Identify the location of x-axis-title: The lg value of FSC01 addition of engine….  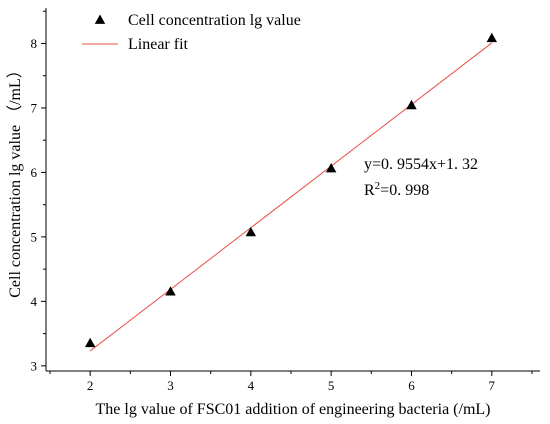
(293, 409).